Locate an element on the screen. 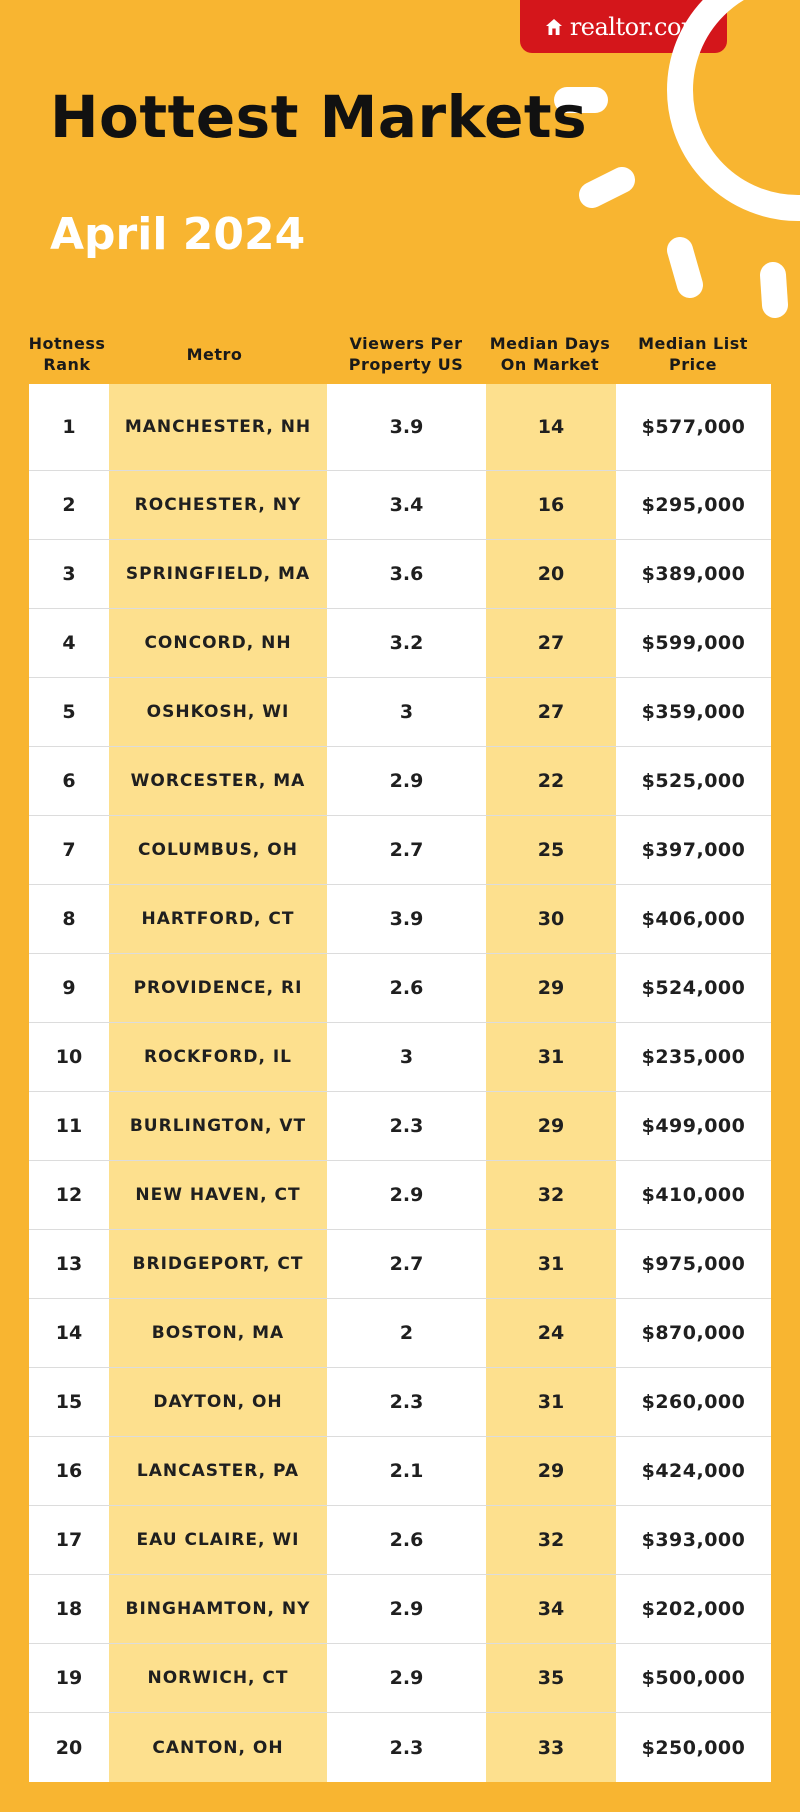  rank-cell: 7 is located at coordinates (69, 850).